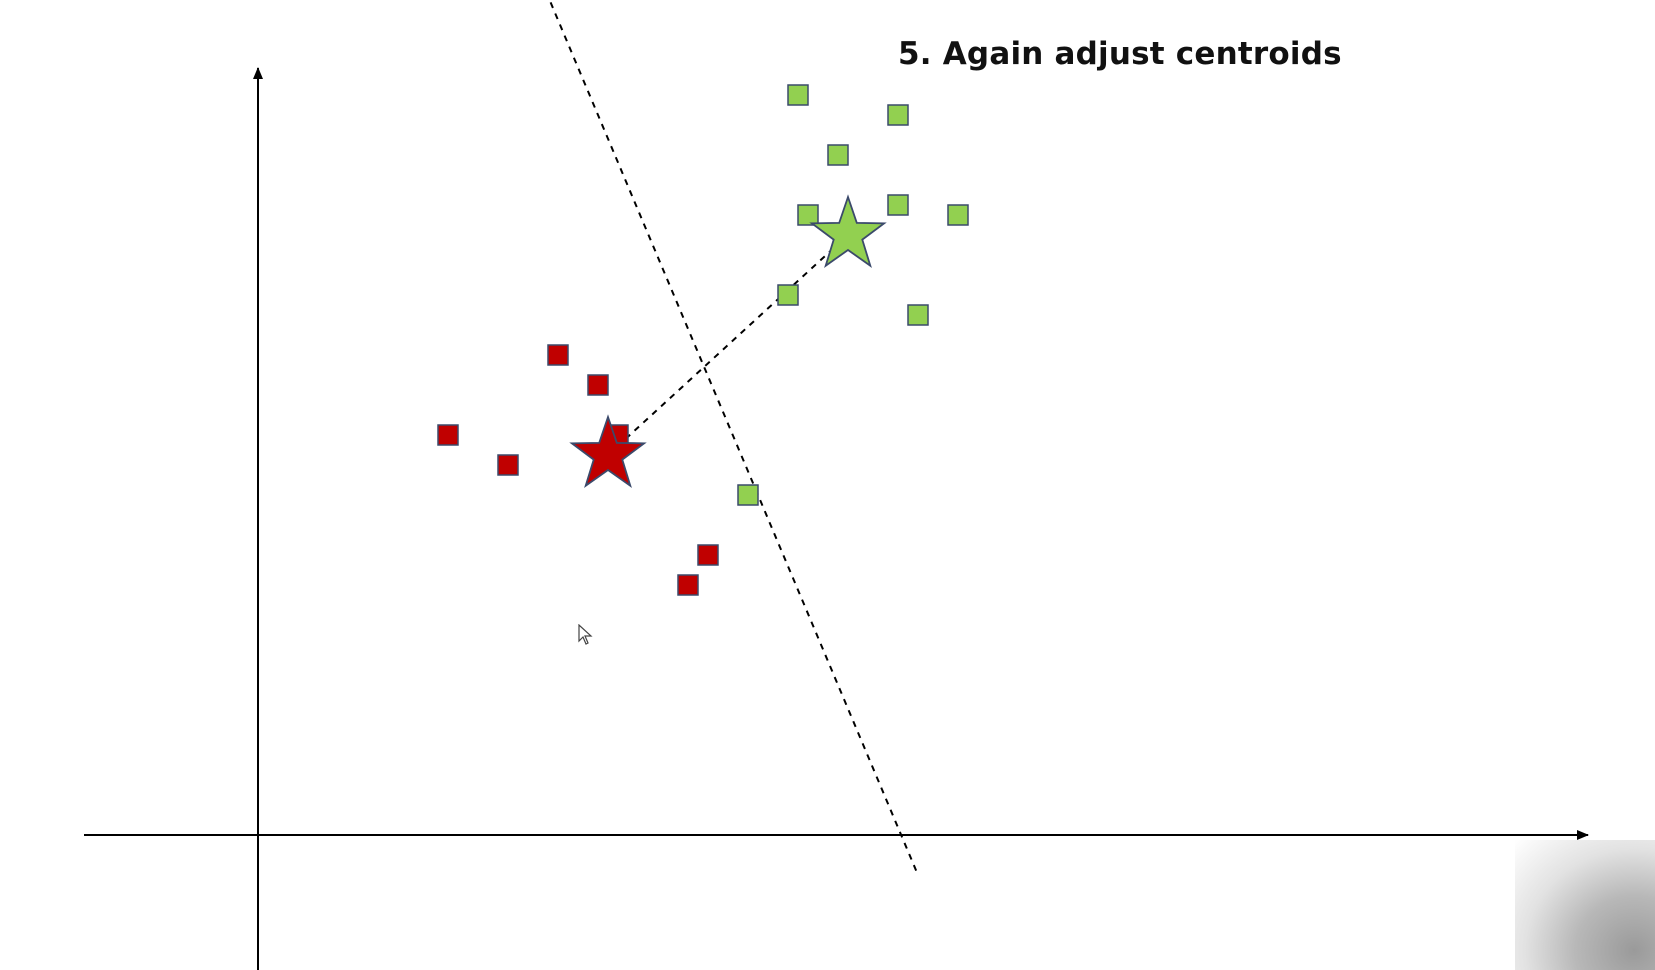 The height and width of the screenshot is (970, 1655). I want to click on centroids, so click(728, 341).